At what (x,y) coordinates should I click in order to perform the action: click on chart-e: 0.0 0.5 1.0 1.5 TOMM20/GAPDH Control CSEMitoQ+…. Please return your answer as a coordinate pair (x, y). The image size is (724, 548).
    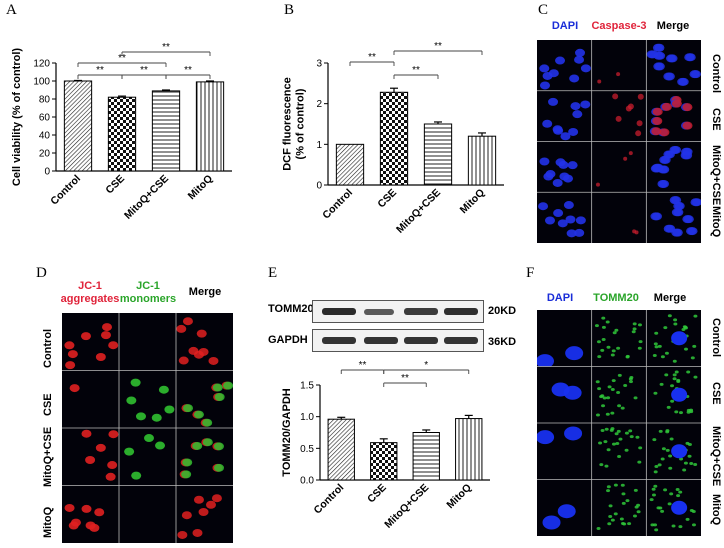
    Looking at the image, I should click on (385, 445).